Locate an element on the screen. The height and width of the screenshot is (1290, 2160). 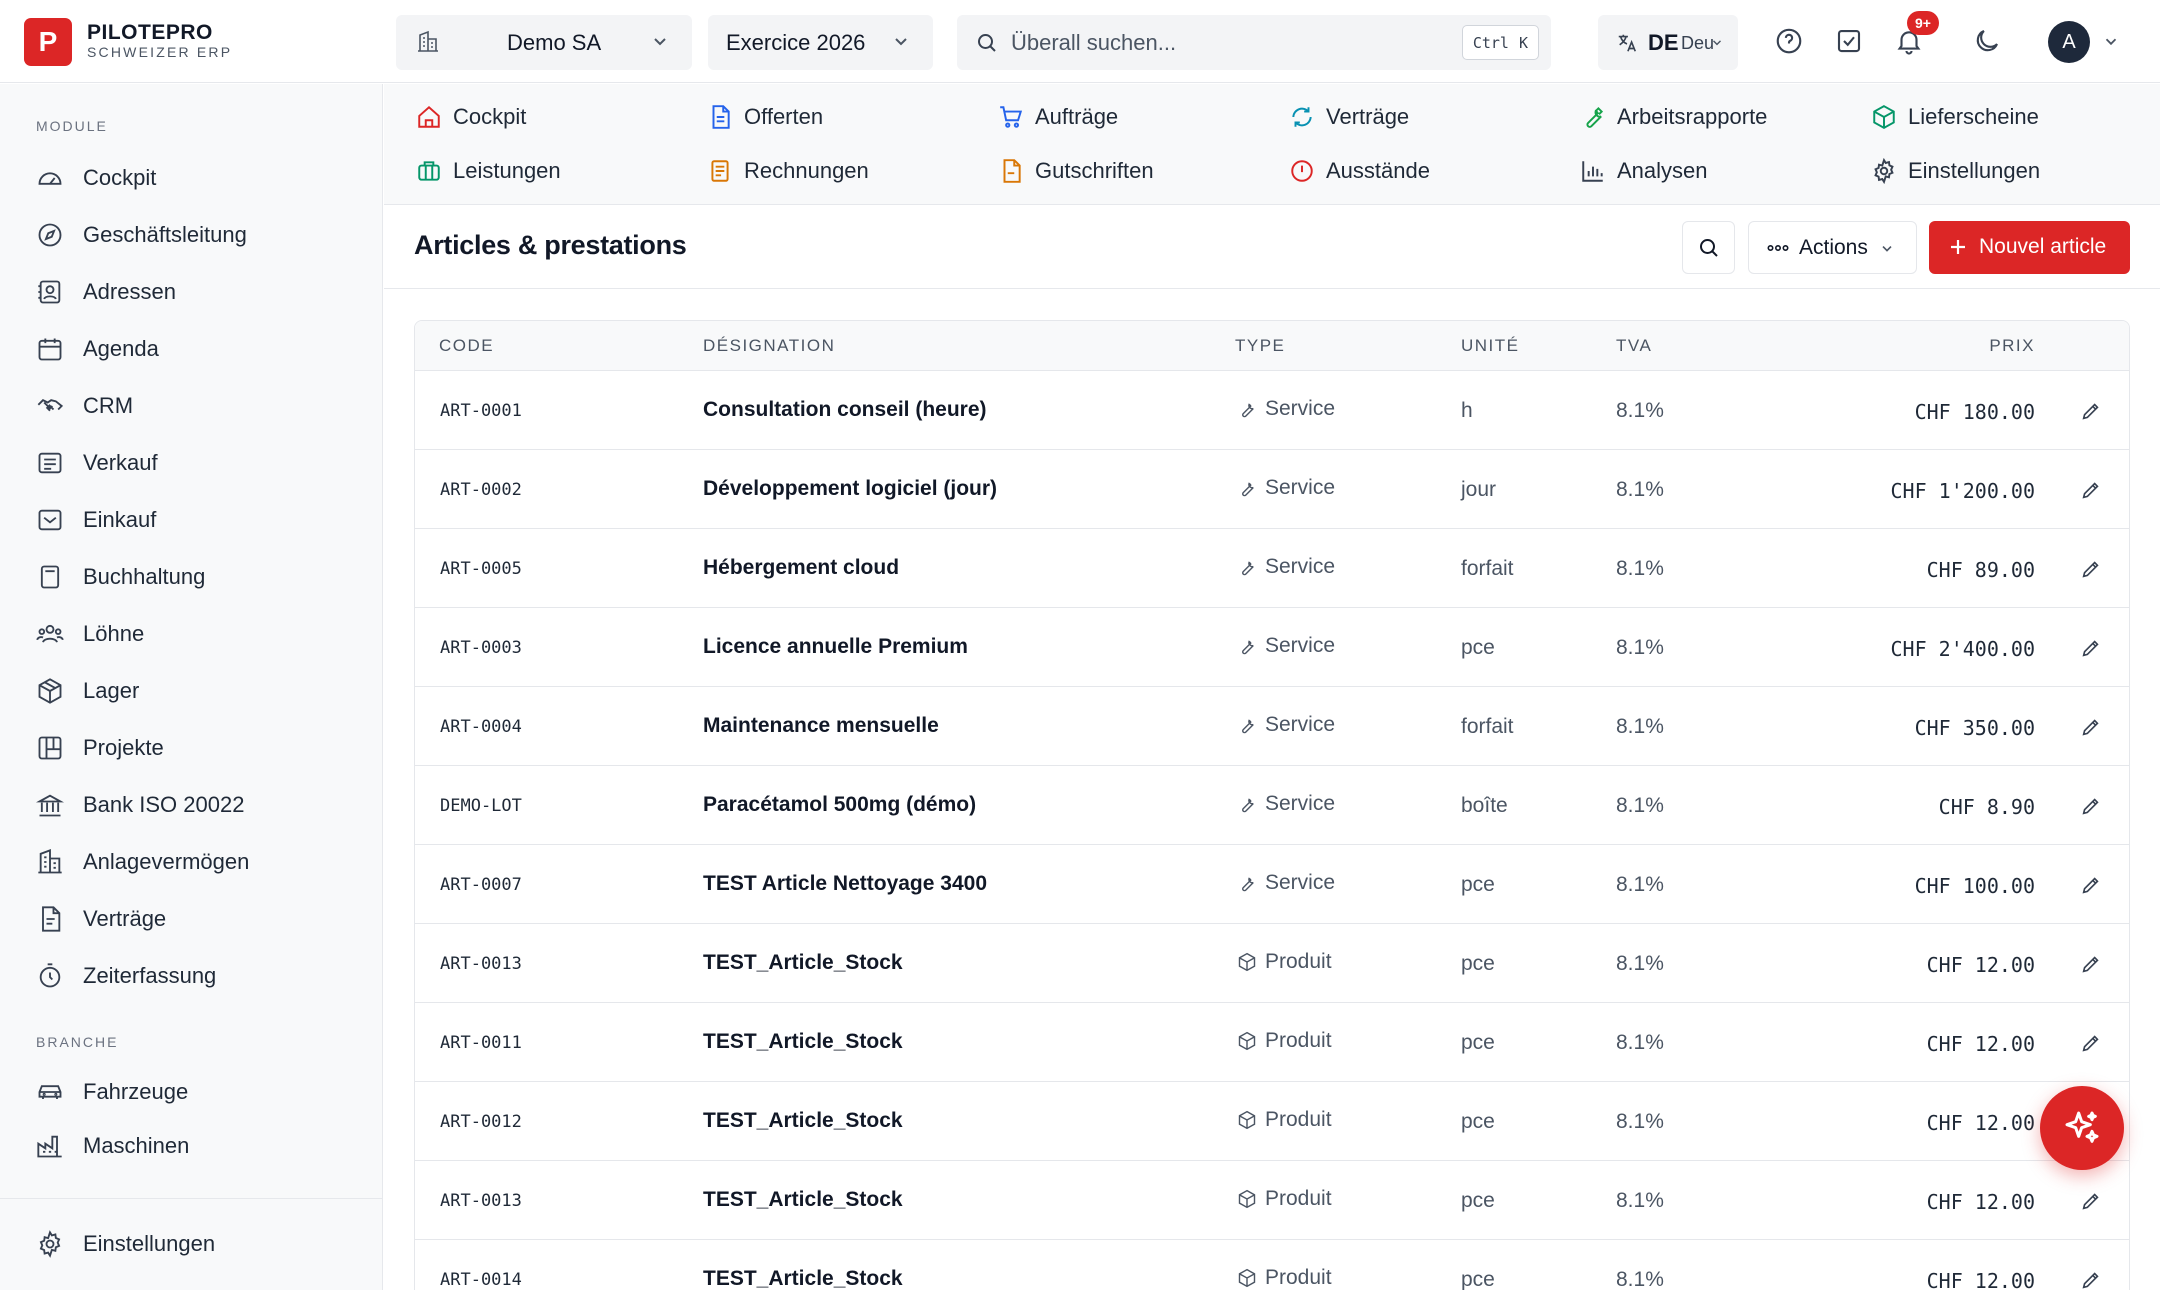
tasks-icon is located at coordinates (1849, 41).